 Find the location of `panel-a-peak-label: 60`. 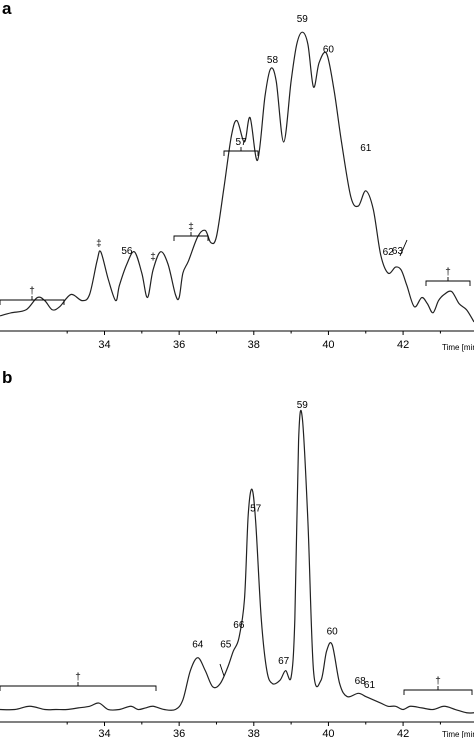

panel-a-peak-label: 60 is located at coordinates (329, 50).